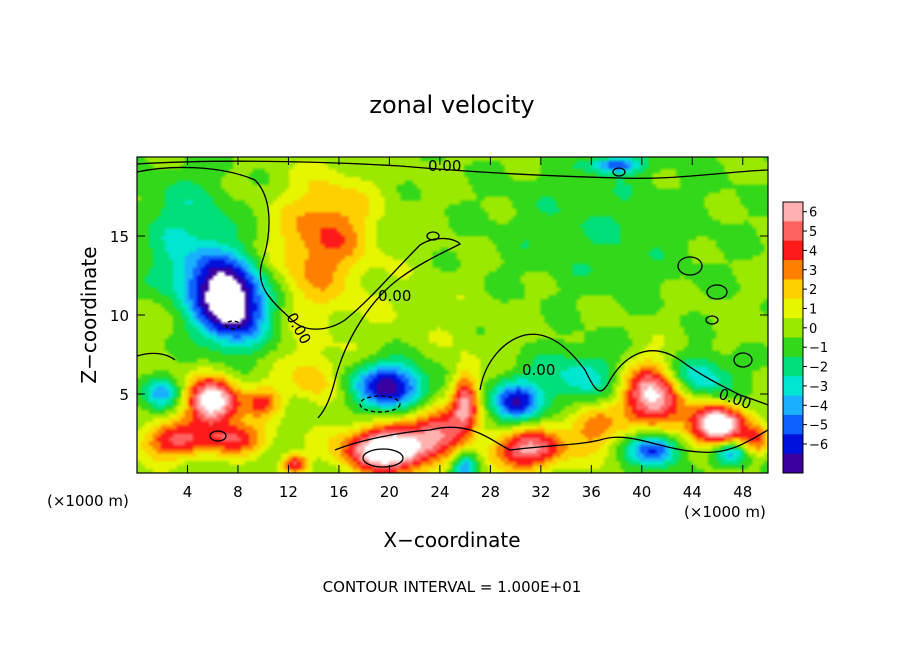 Image resolution: width=904 pixels, height=654 pixels. I want to click on x-tick-label: 28, so click(490, 492).